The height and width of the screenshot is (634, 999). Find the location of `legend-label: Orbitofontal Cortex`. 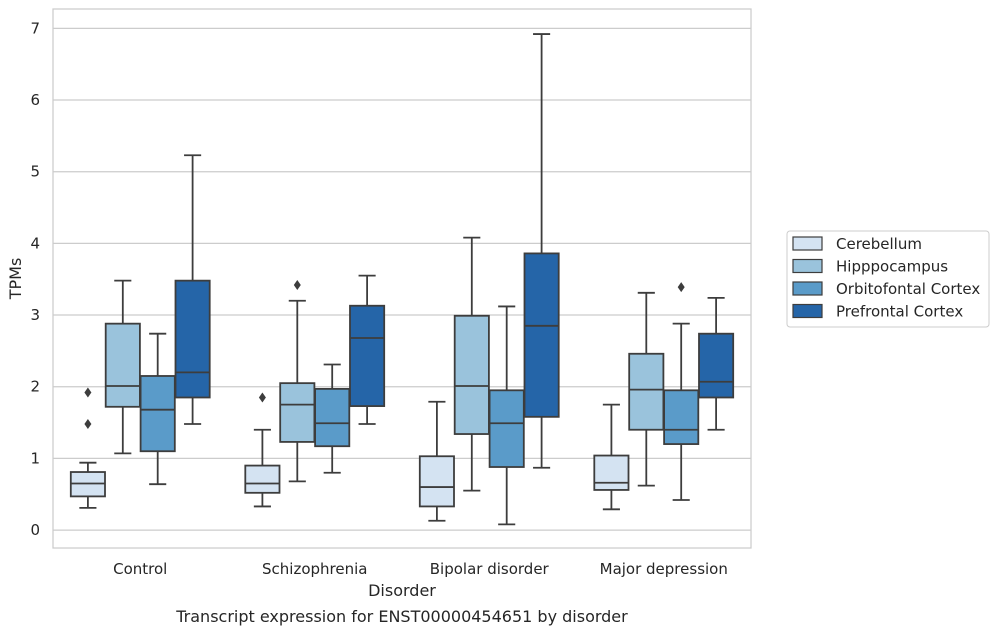

legend-label: Orbitofontal Cortex is located at coordinates (908, 289).